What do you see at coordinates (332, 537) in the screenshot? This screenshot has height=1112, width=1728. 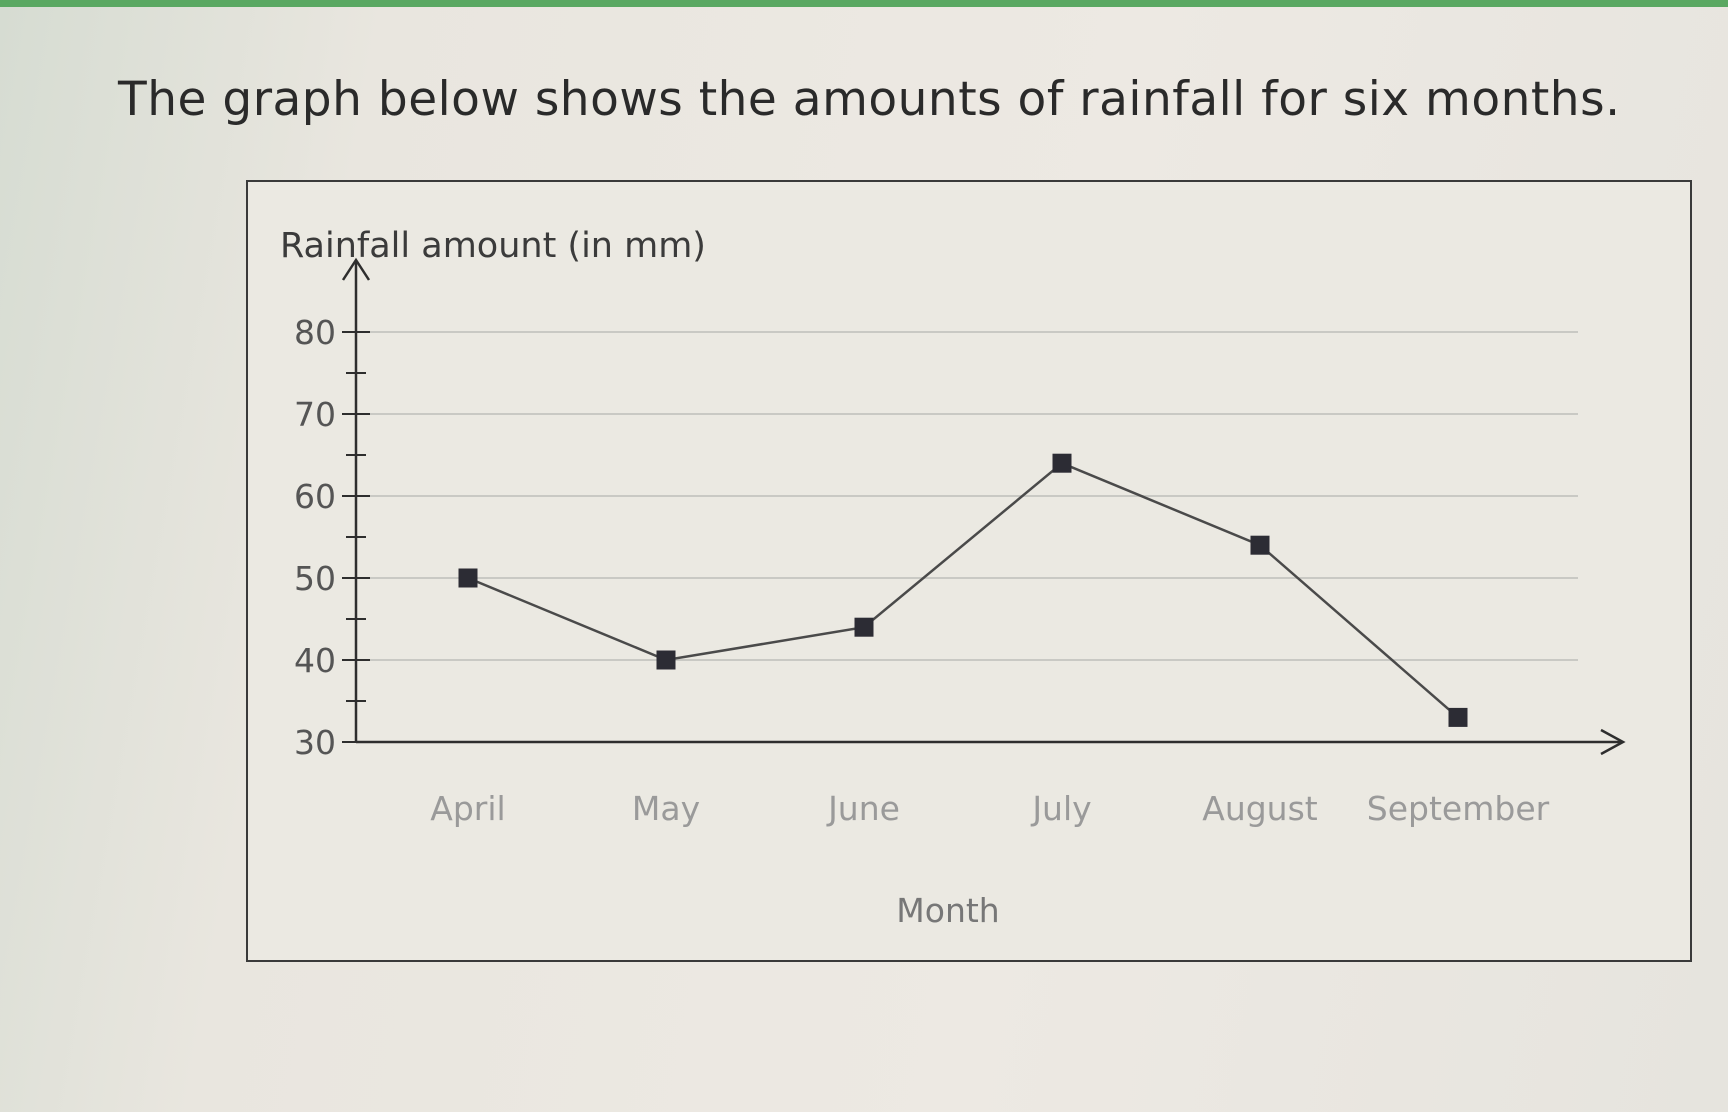 I see `y-ticks: 30 40 50 60 70 80` at bounding box center [332, 537].